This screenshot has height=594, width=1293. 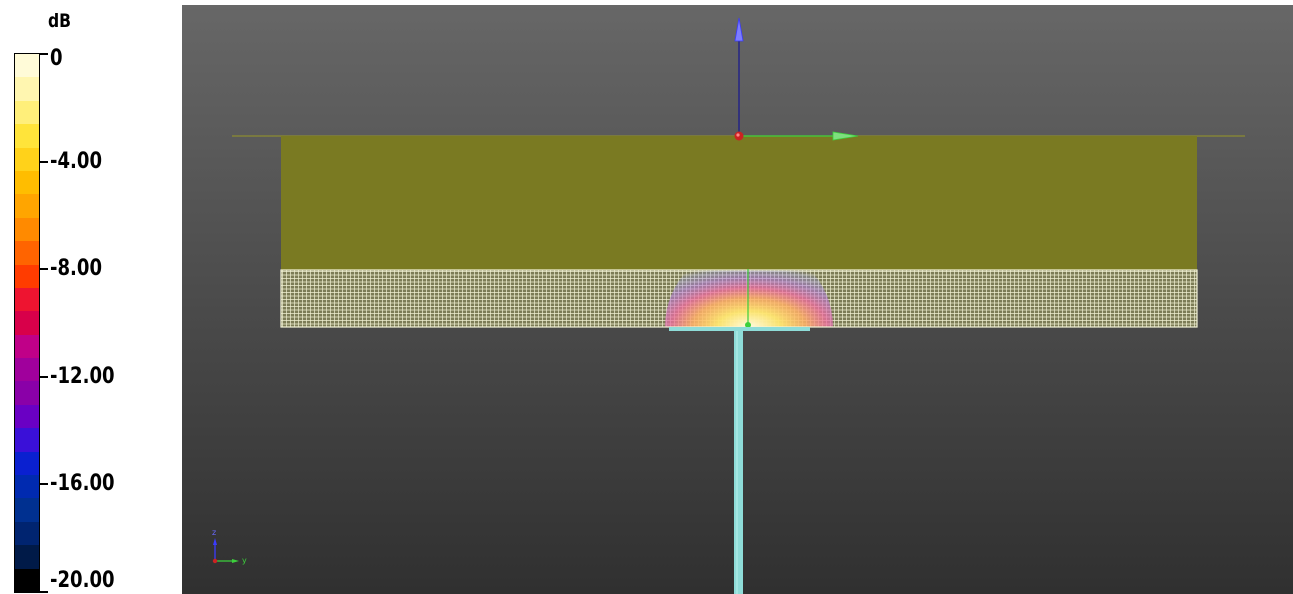 I want to click on legend-tick-label: 0, so click(x=56, y=58).